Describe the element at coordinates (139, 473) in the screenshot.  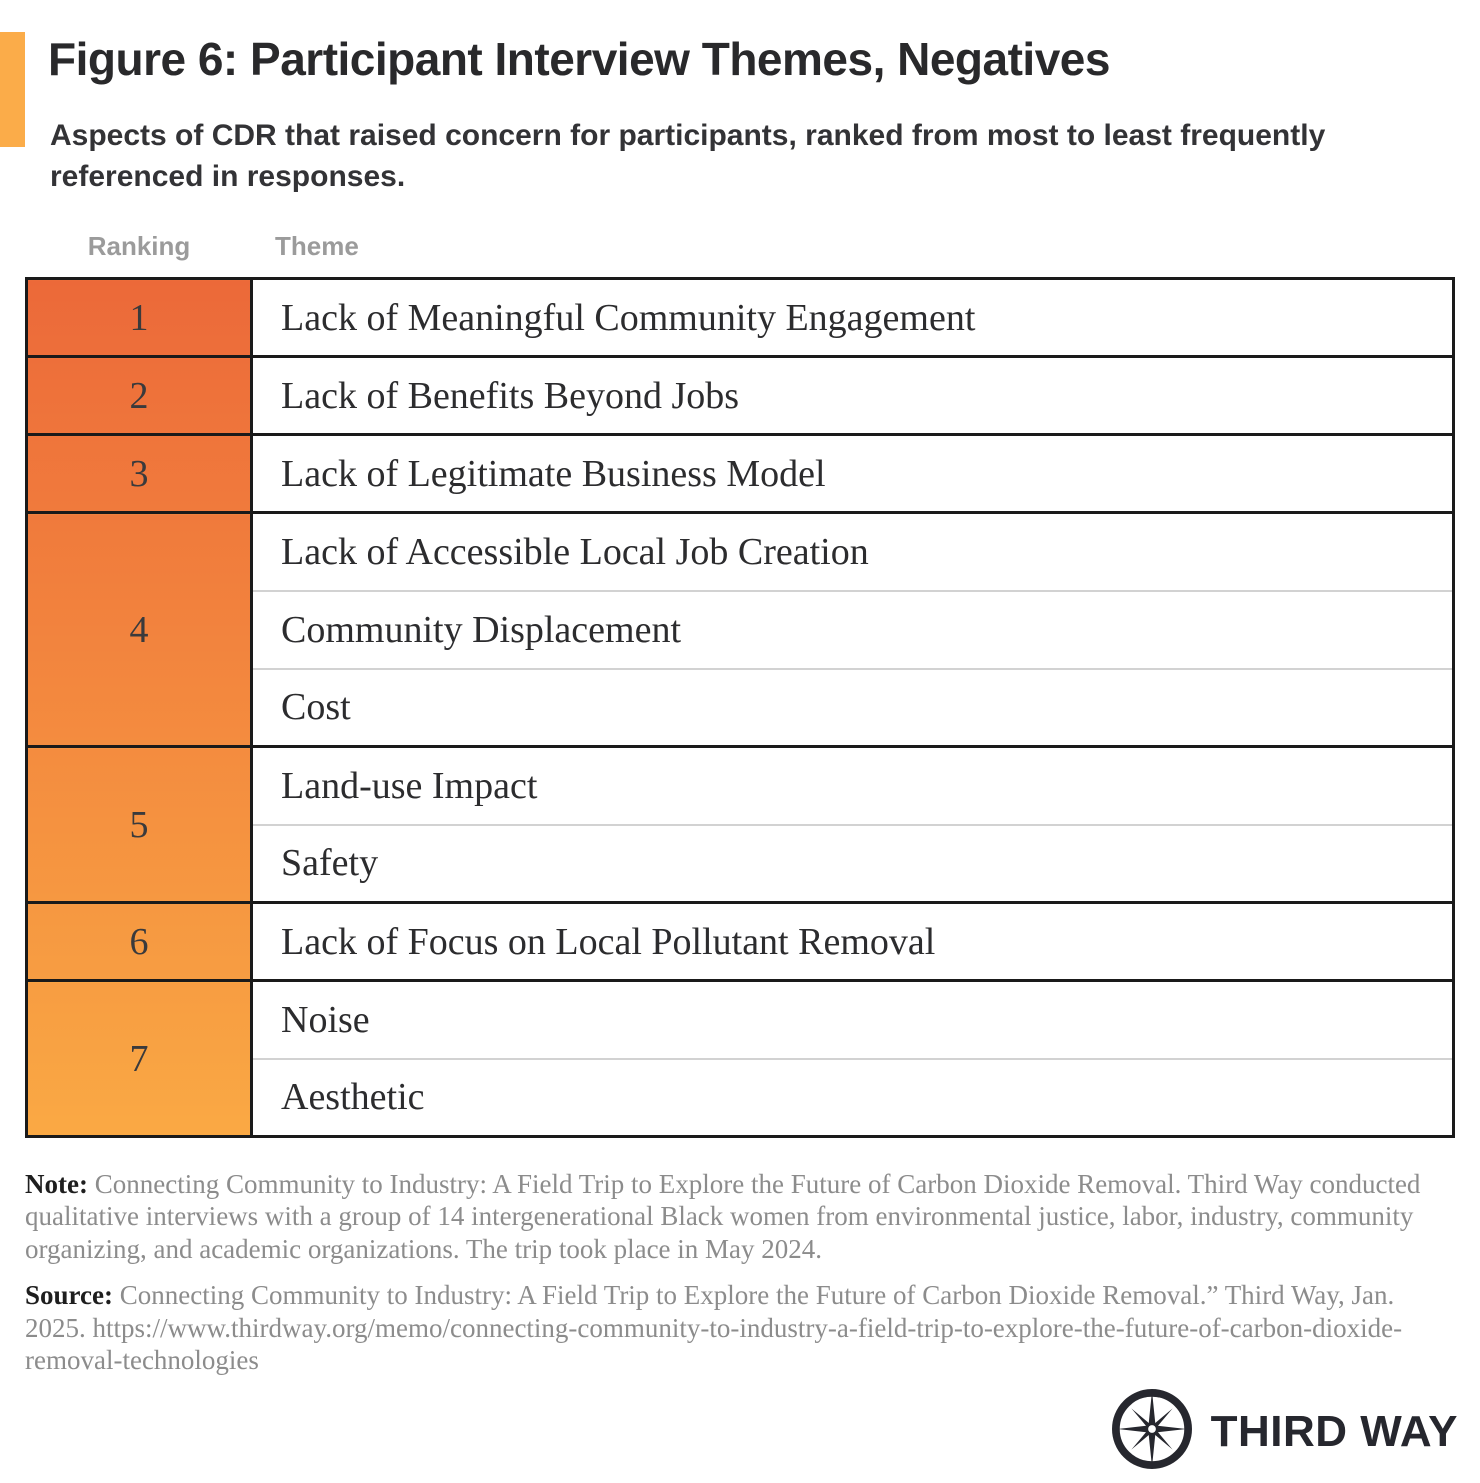
I see `rank-cell-3: 3` at that location.